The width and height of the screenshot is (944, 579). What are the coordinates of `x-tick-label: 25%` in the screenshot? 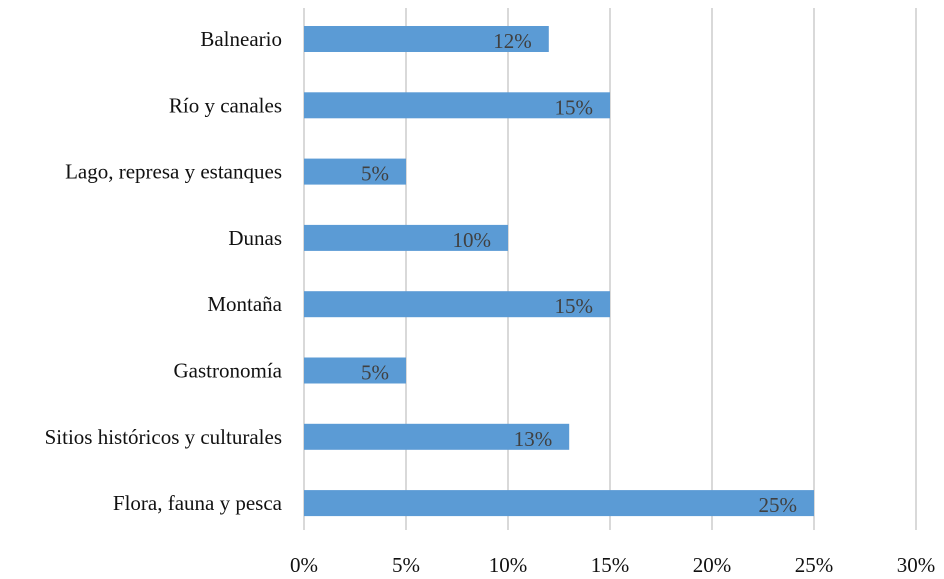 It's located at (814, 565).